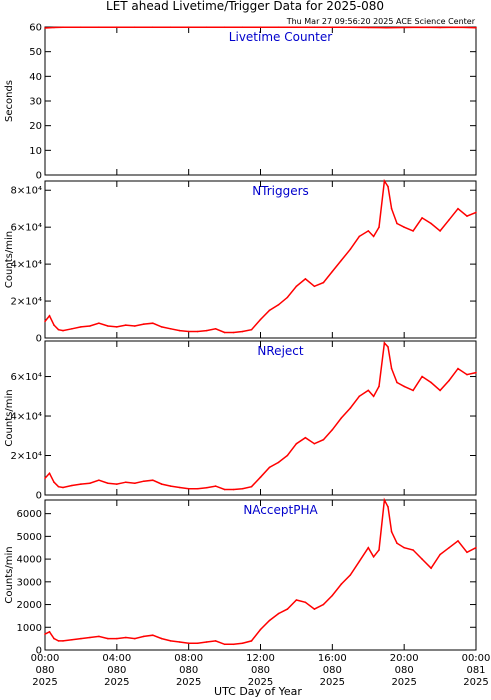 This screenshot has height=700, width=491. Describe the element at coordinates (29, 605) in the screenshot. I see `y-tick-label: 2000` at that location.